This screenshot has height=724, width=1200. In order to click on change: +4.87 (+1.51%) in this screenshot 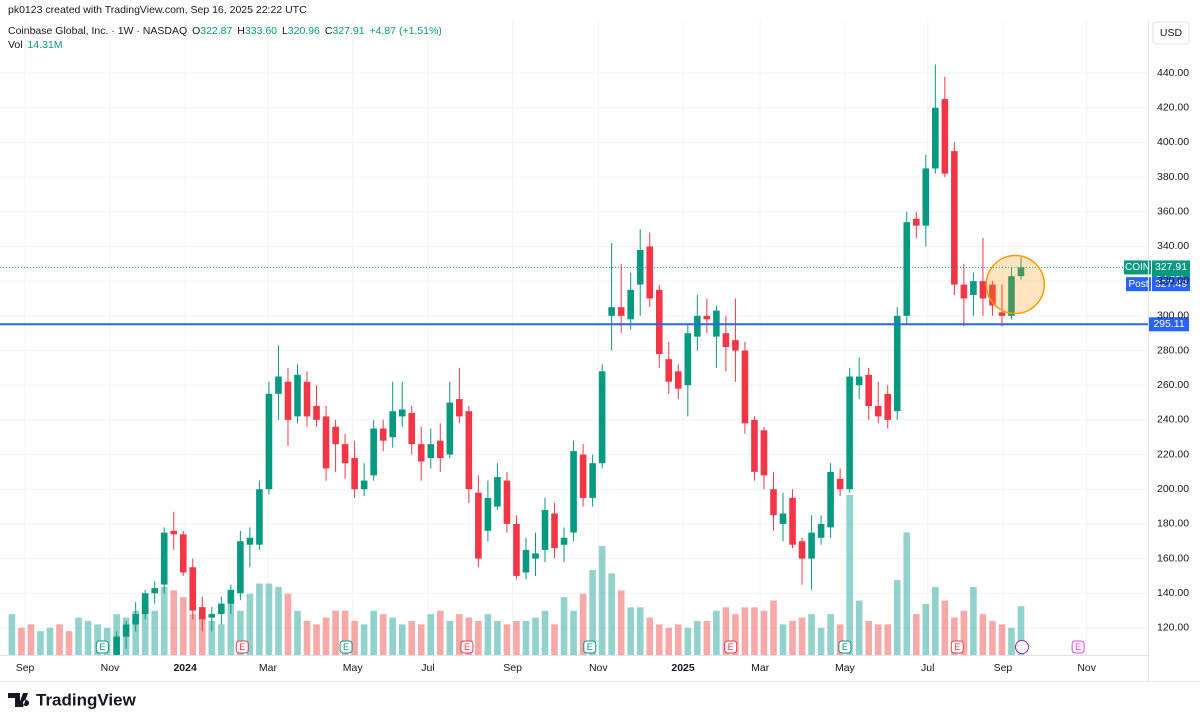, I will do `click(405, 31)`.